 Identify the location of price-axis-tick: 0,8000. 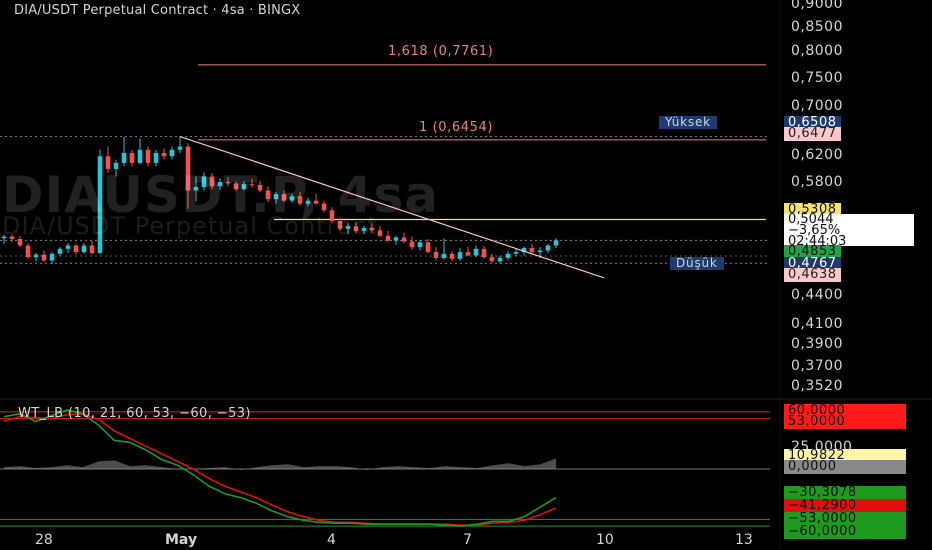
(817, 51).